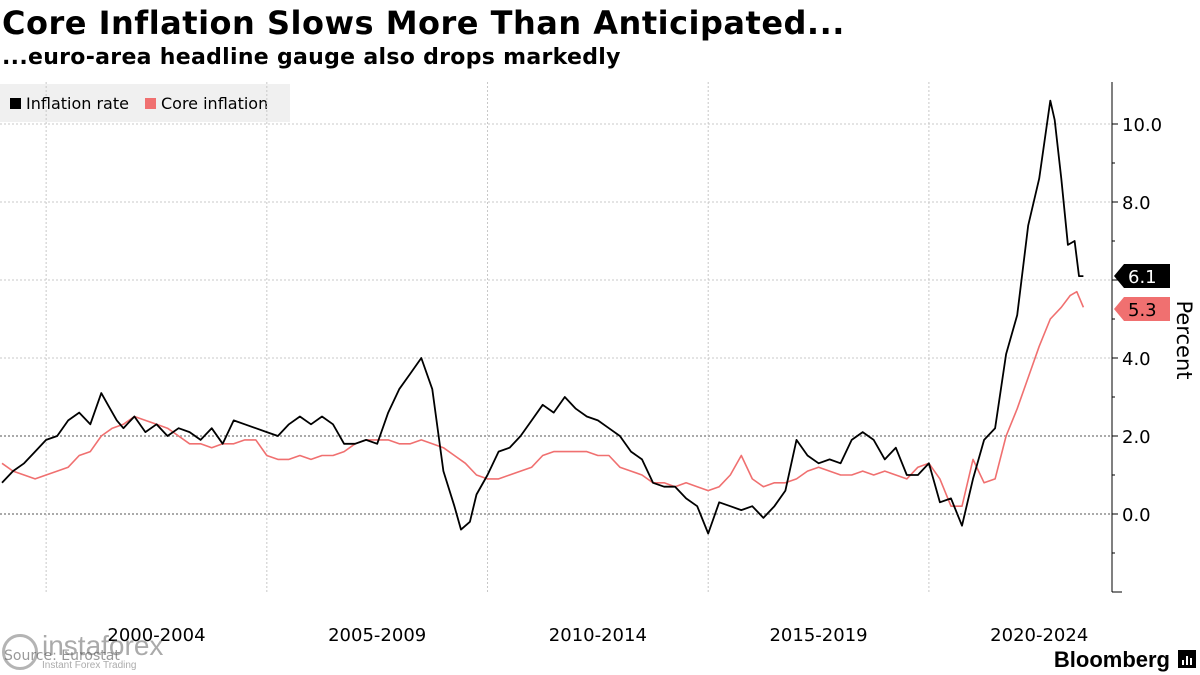  Describe the element at coordinates (77, 103) in the screenshot. I see `legend-label-inflation-rate: Inflation rate` at that location.